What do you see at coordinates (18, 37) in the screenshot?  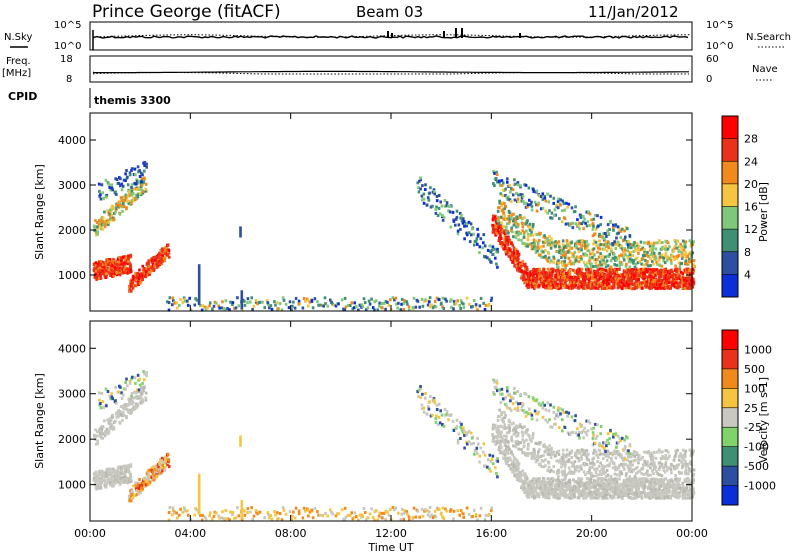 I see `nsky-label: N.Sky` at bounding box center [18, 37].